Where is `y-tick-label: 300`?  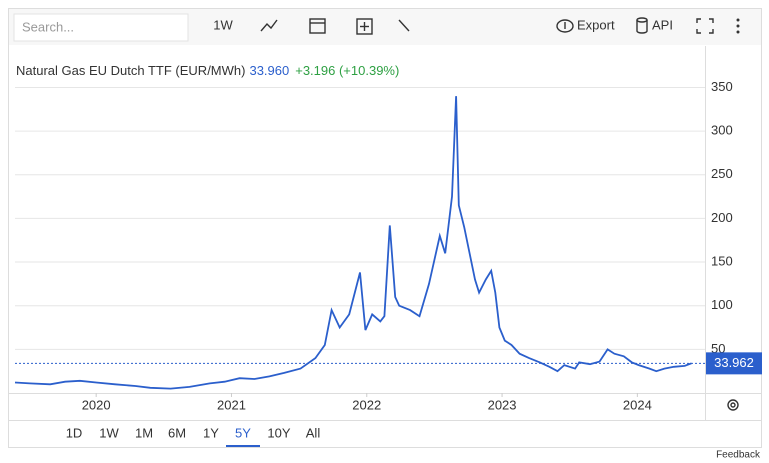
y-tick-label: 300 is located at coordinates (722, 130).